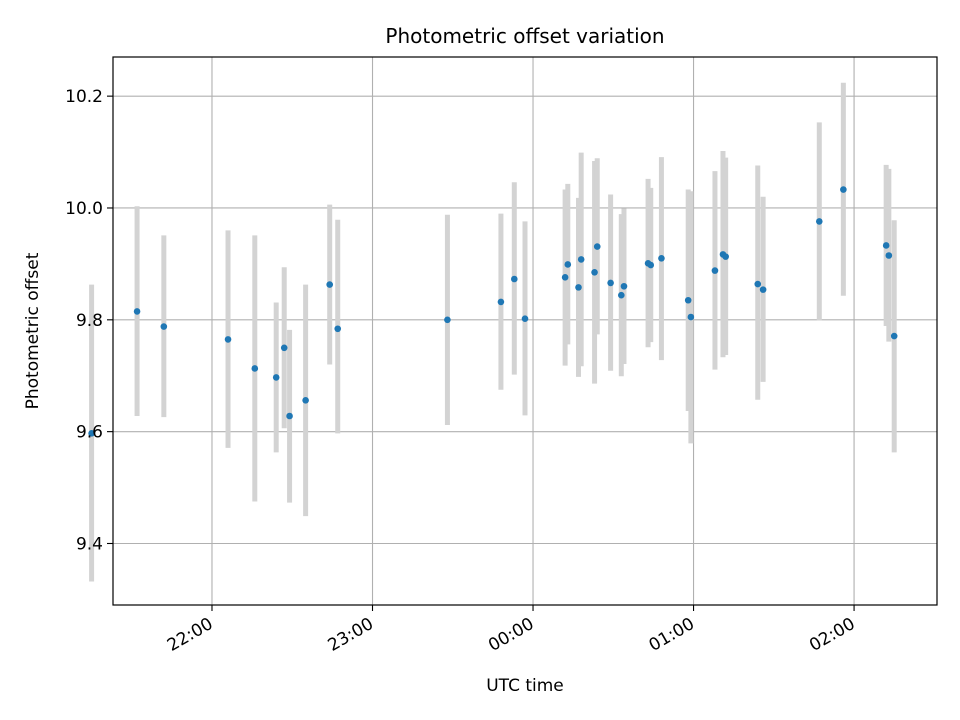 This screenshot has height=720, width=960. Describe the element at coordinates (33, 330) in the screenshot. I see `y-axis-title: Photometric offset` at that location.